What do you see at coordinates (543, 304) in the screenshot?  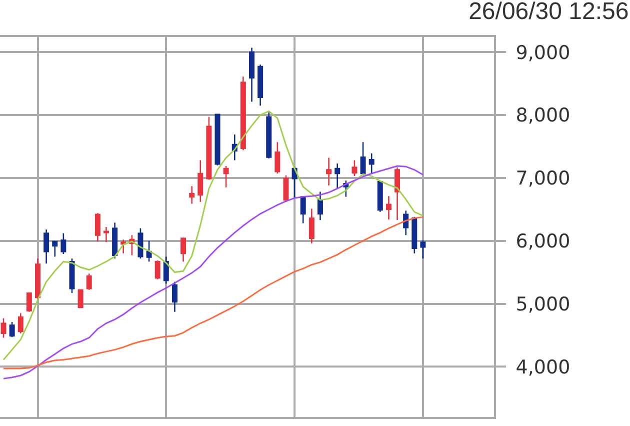 I see `y-tick-label: 5,000` at bounding box center [543, 304].